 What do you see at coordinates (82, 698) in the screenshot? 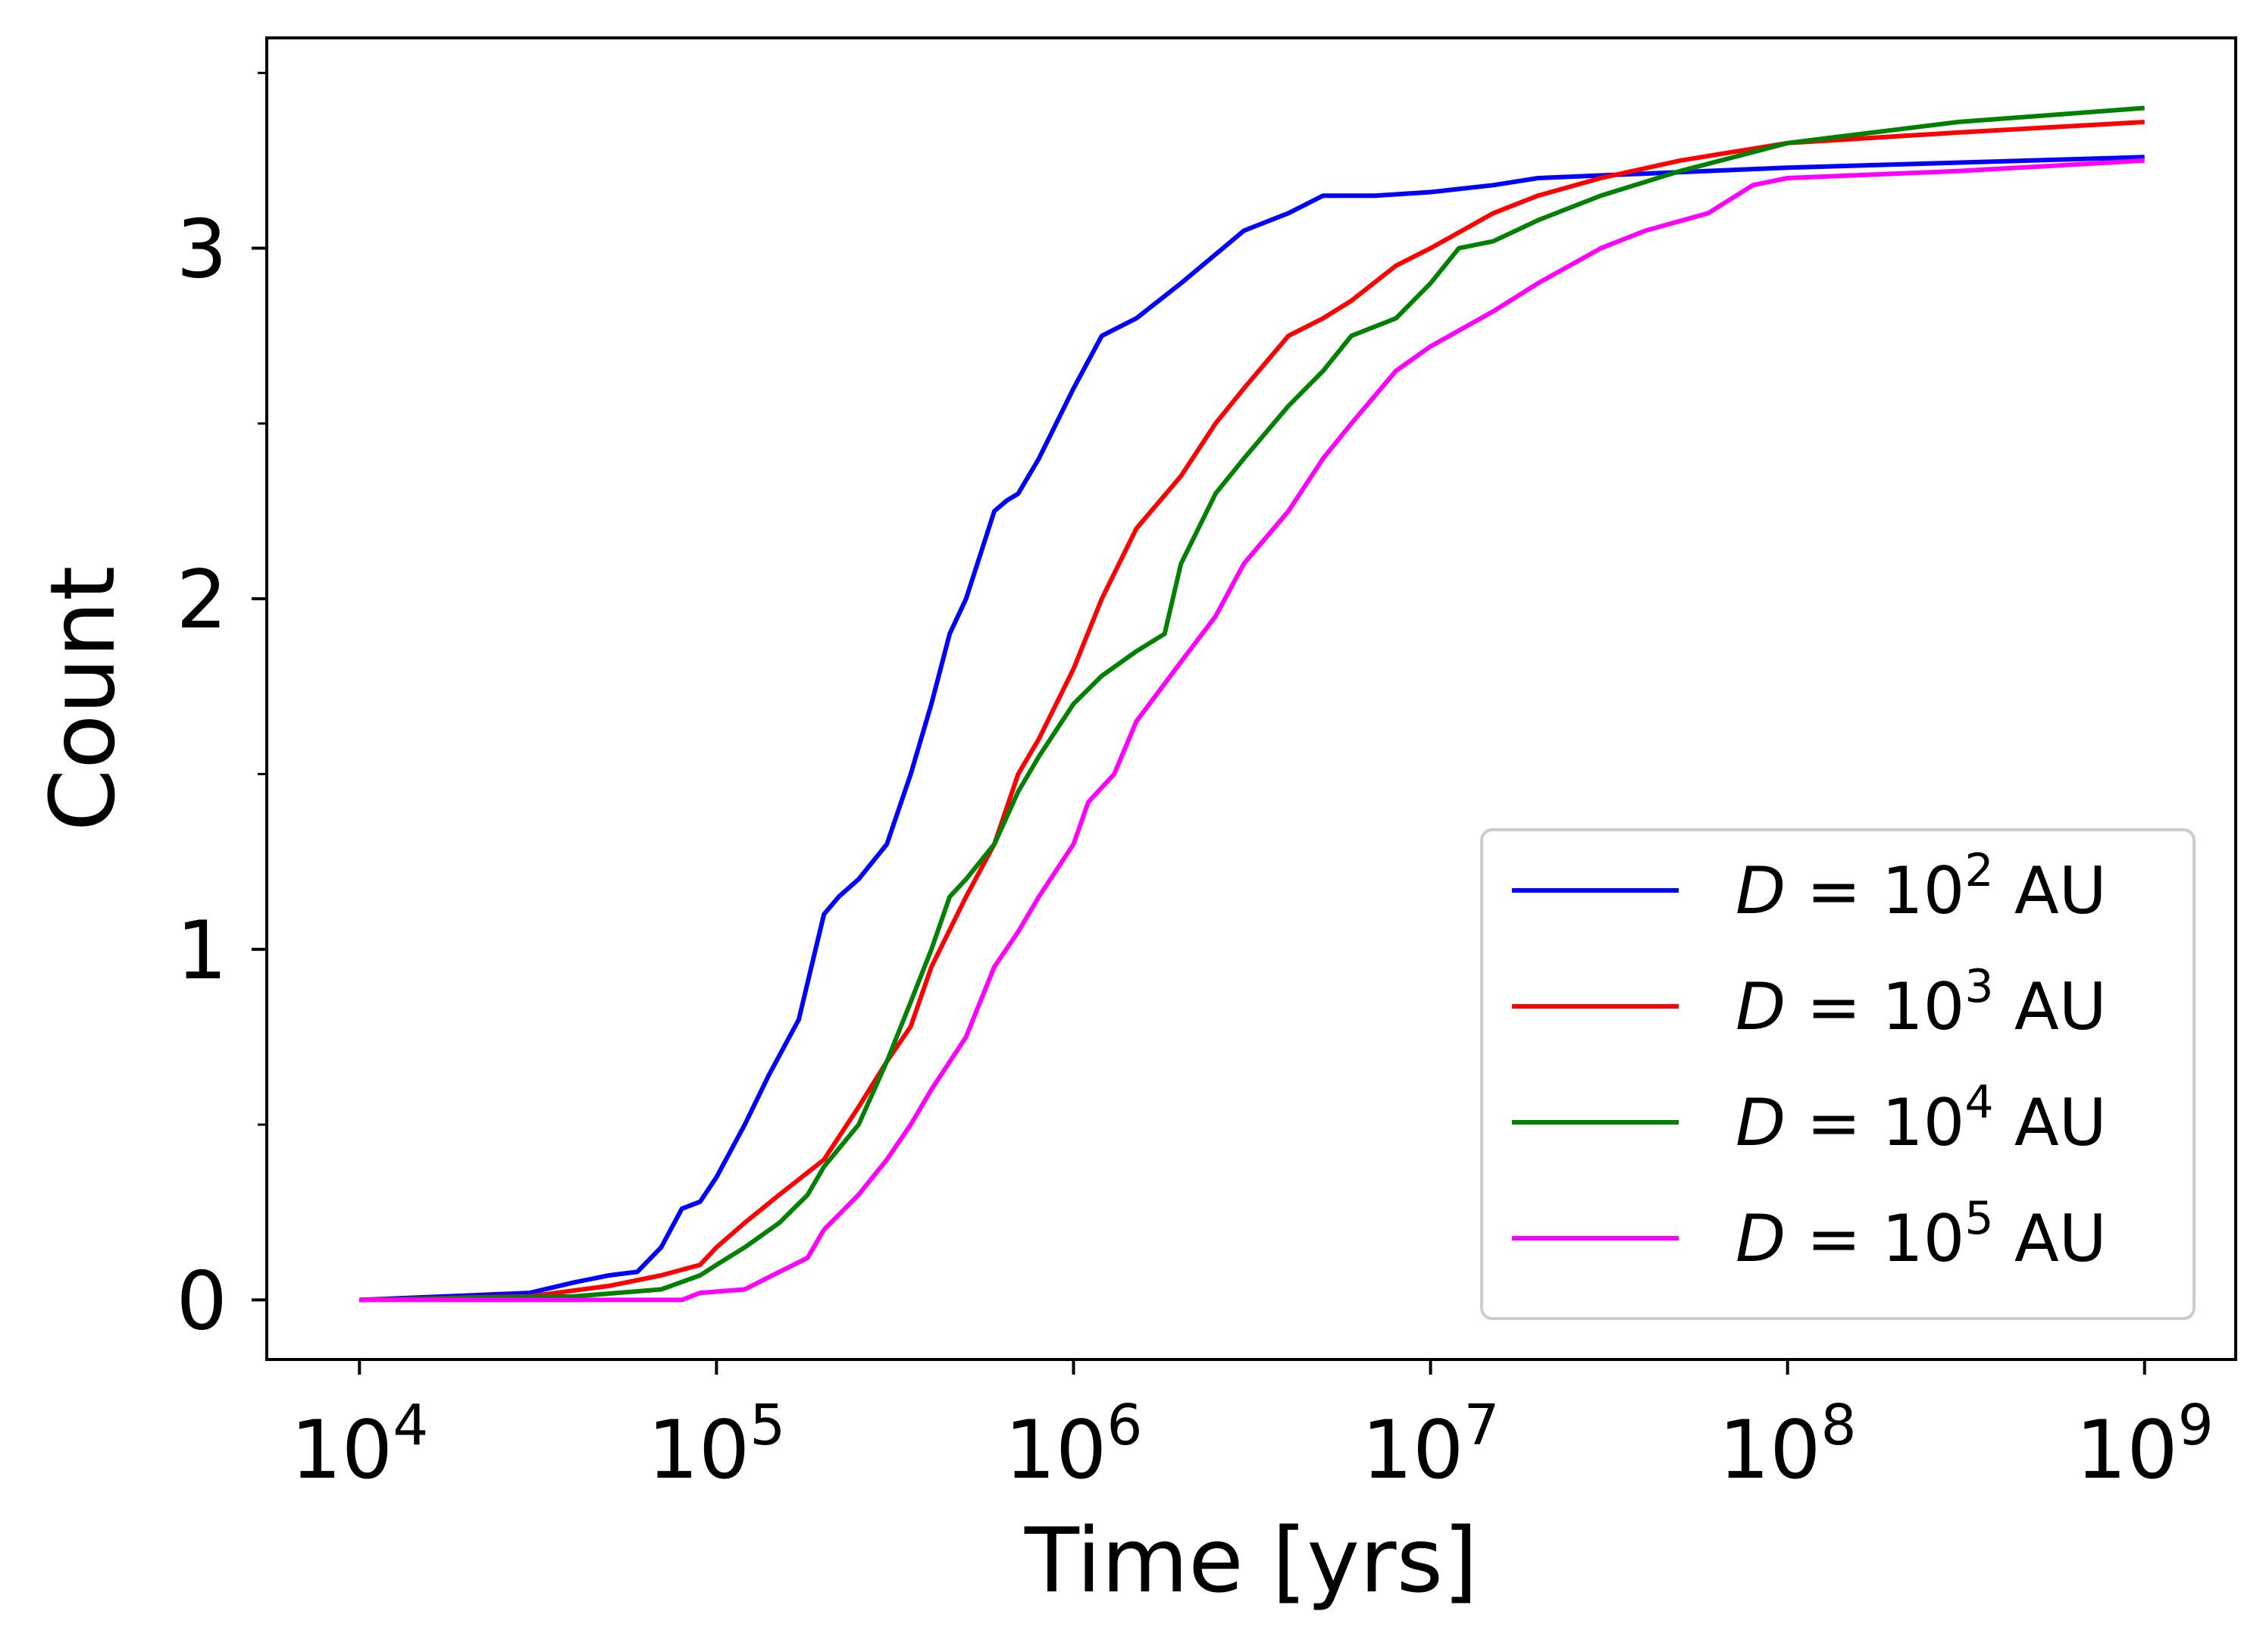
I see `y-axis-label: Count` at bounding box center [82, 698].